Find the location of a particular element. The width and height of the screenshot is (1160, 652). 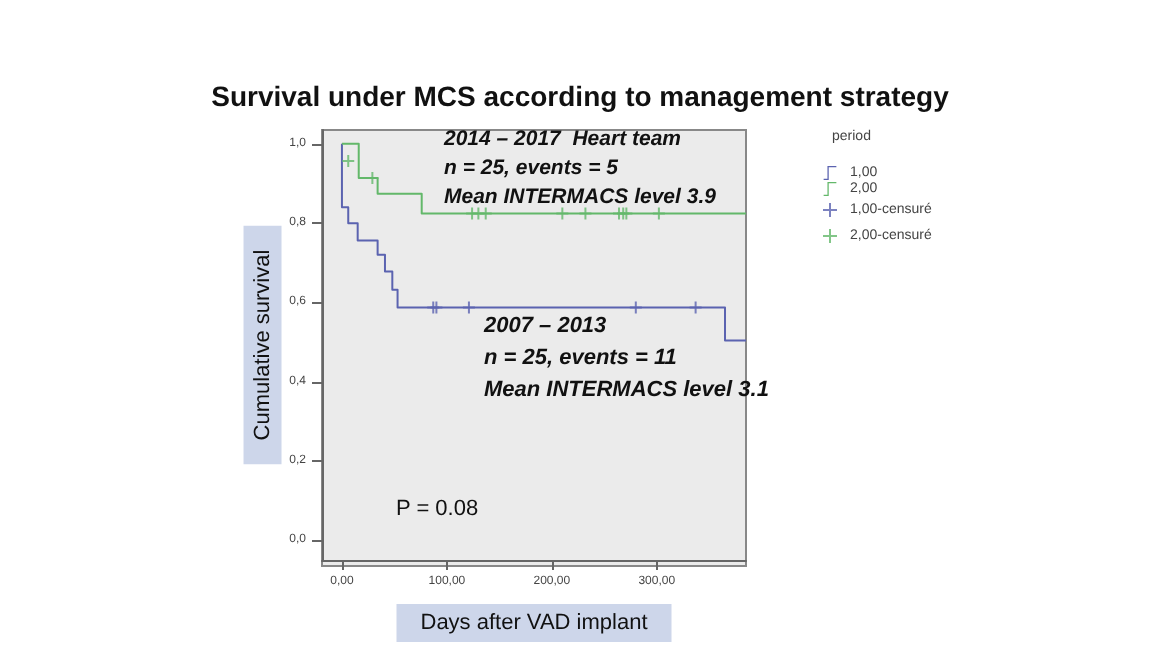

x-axis-title: Days after VAD implant is located at coordinates (534, 623).